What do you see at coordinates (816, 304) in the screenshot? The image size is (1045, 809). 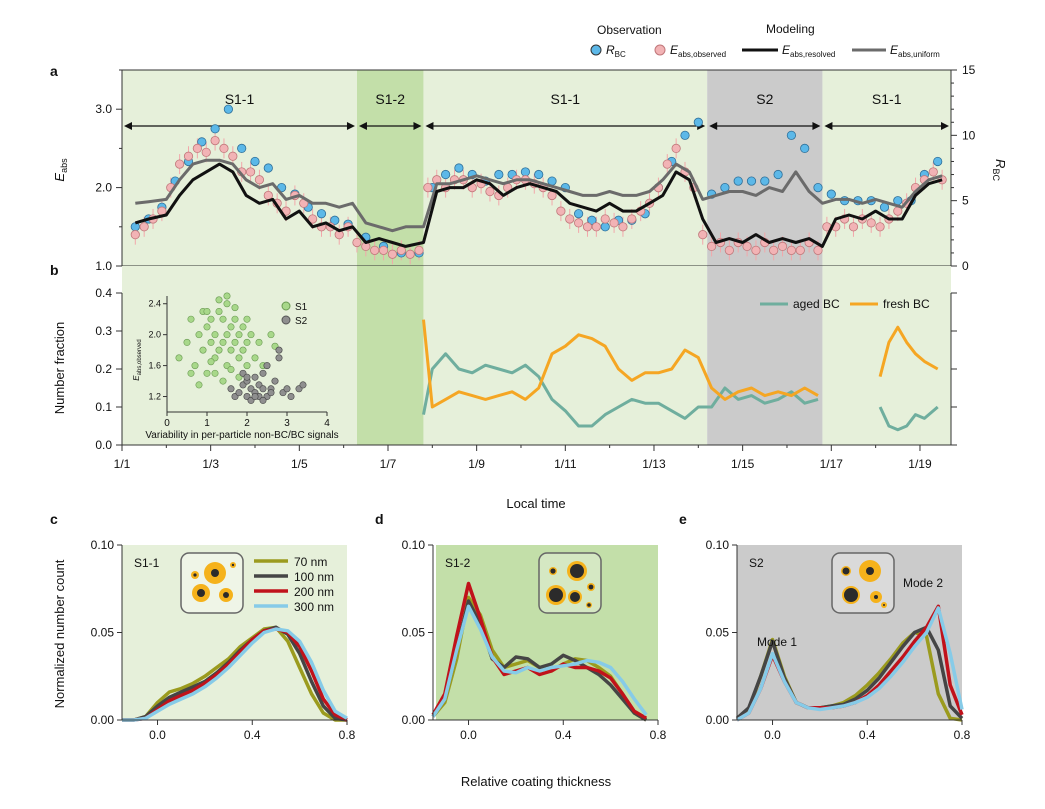 I see `legend-aged-label: aged BC` at bounding box center [816, 304].